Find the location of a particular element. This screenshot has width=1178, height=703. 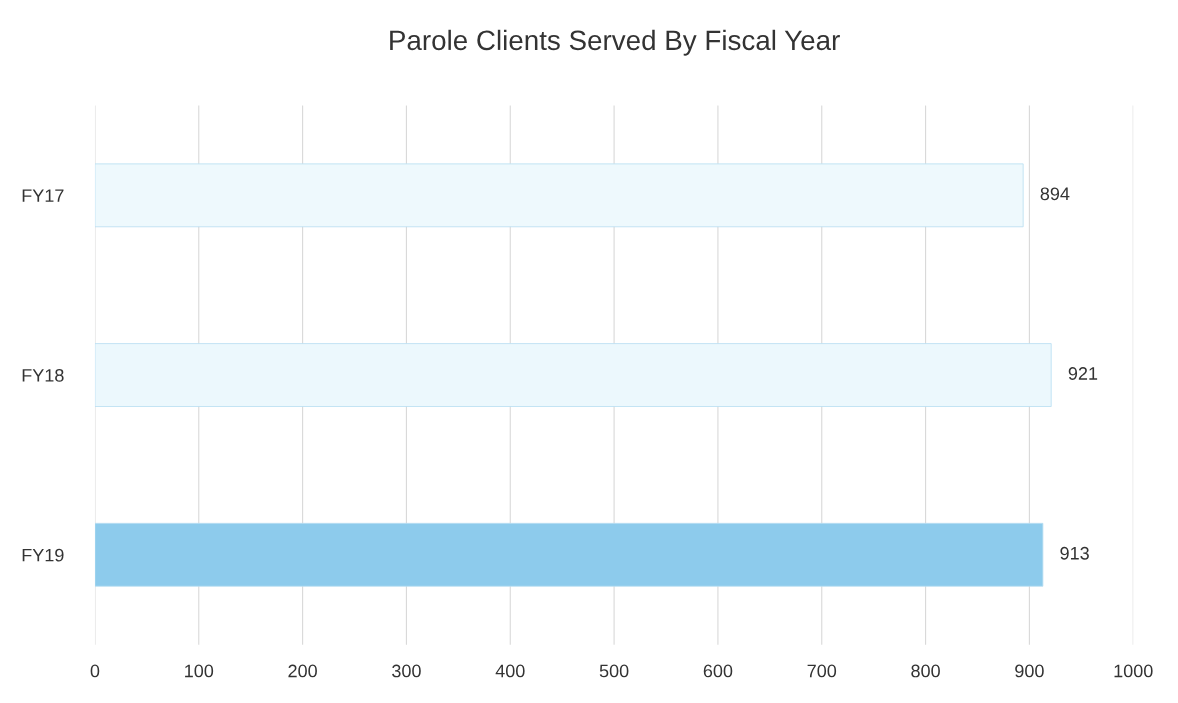

data-label: 921 is located at coordinates (1083, 373).